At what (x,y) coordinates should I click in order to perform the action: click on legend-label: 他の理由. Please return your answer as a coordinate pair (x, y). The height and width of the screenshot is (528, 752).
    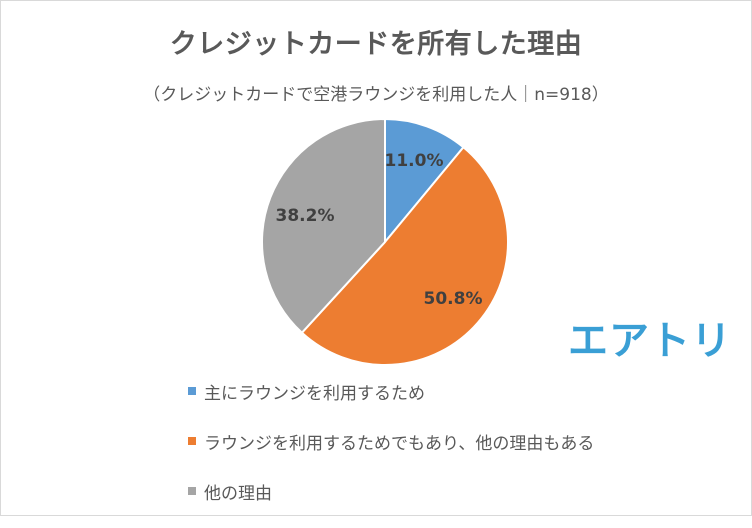
    Looking at the image, I should click on (238, 493).